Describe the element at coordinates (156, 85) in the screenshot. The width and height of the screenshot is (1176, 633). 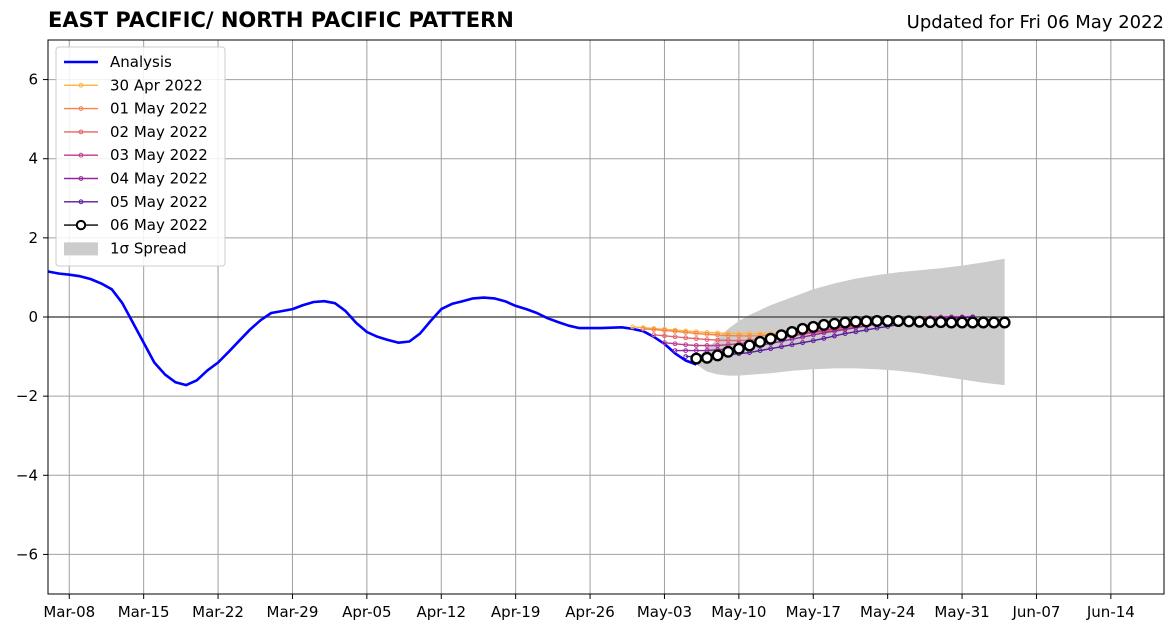
I see `legend-label: 30 Apr 2022` at that location.